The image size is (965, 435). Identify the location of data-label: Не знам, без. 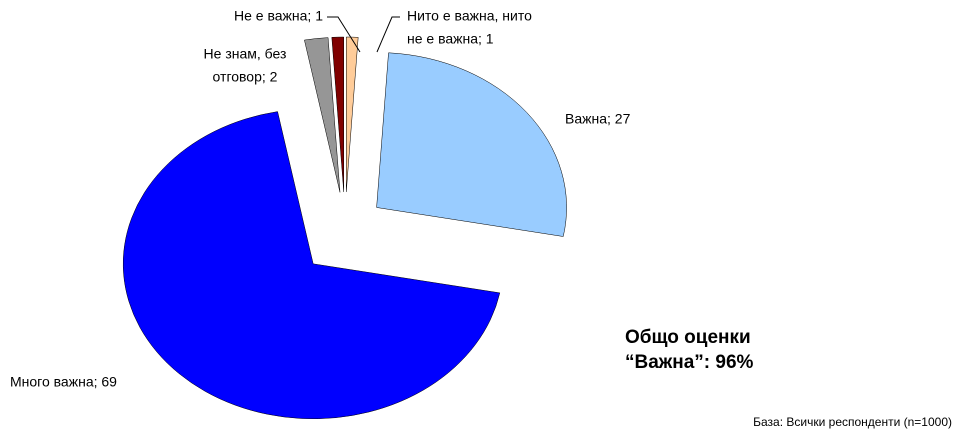
(245, 54).